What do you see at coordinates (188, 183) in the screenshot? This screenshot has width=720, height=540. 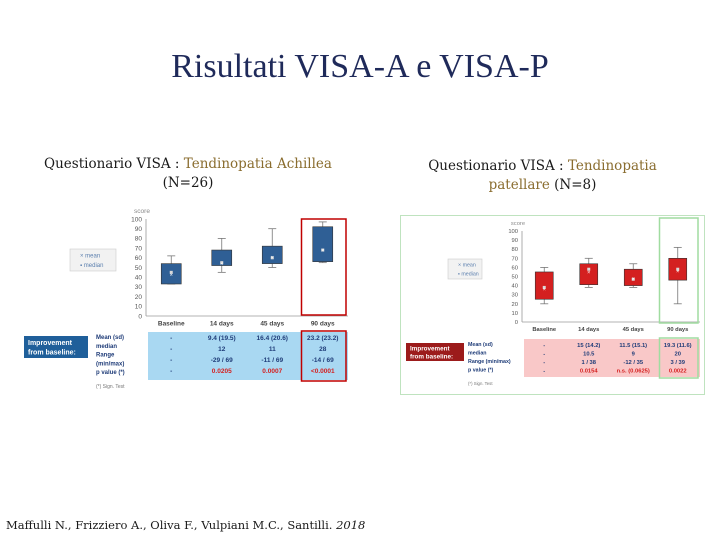 I see `left-heading-n: (N=26)` at bounding box center [188, 183].